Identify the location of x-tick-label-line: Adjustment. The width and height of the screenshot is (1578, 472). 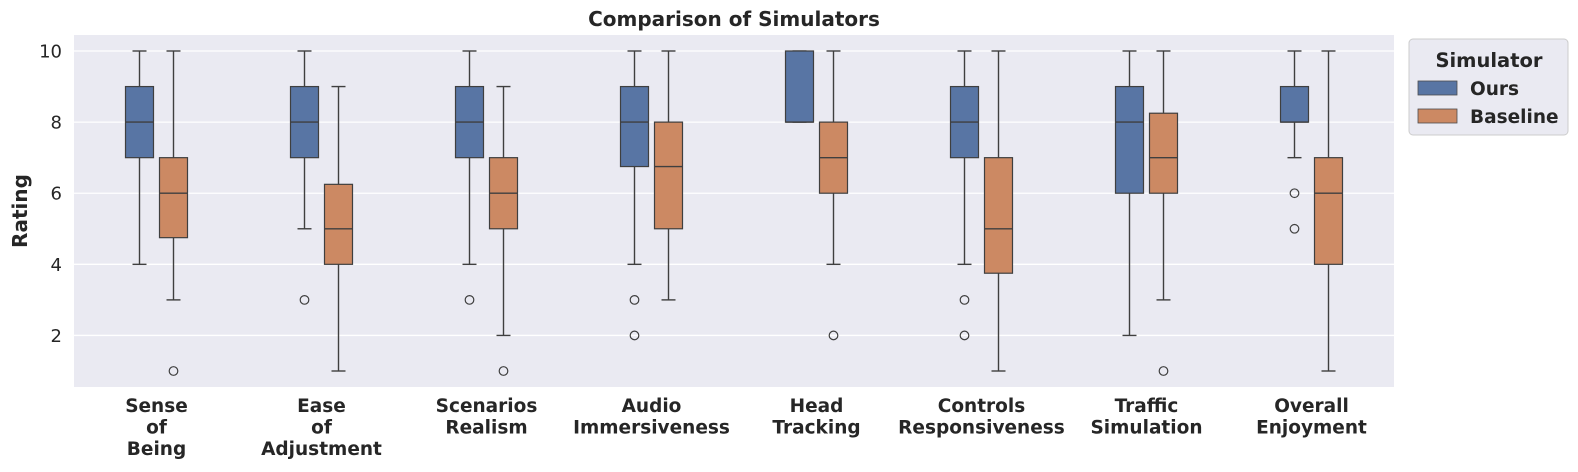
(321, 449).